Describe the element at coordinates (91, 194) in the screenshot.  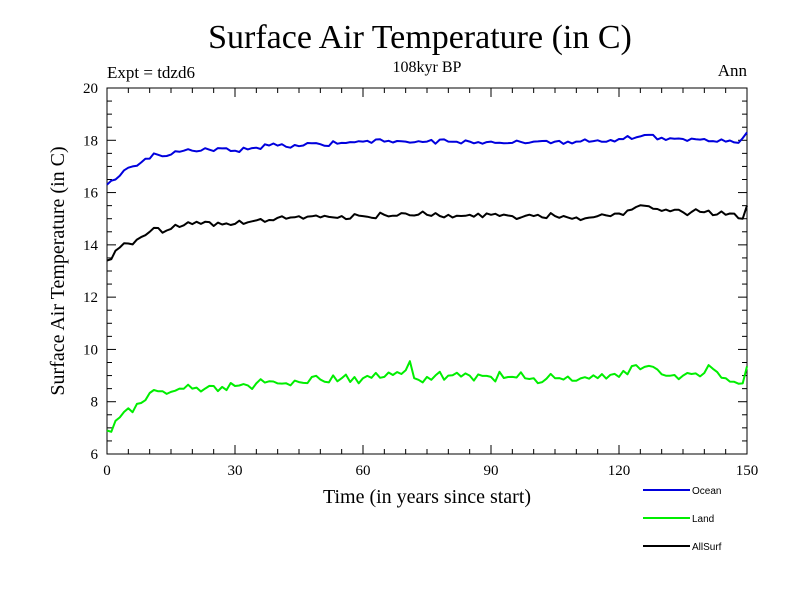
I see `y-tick-label: 16` at that location.